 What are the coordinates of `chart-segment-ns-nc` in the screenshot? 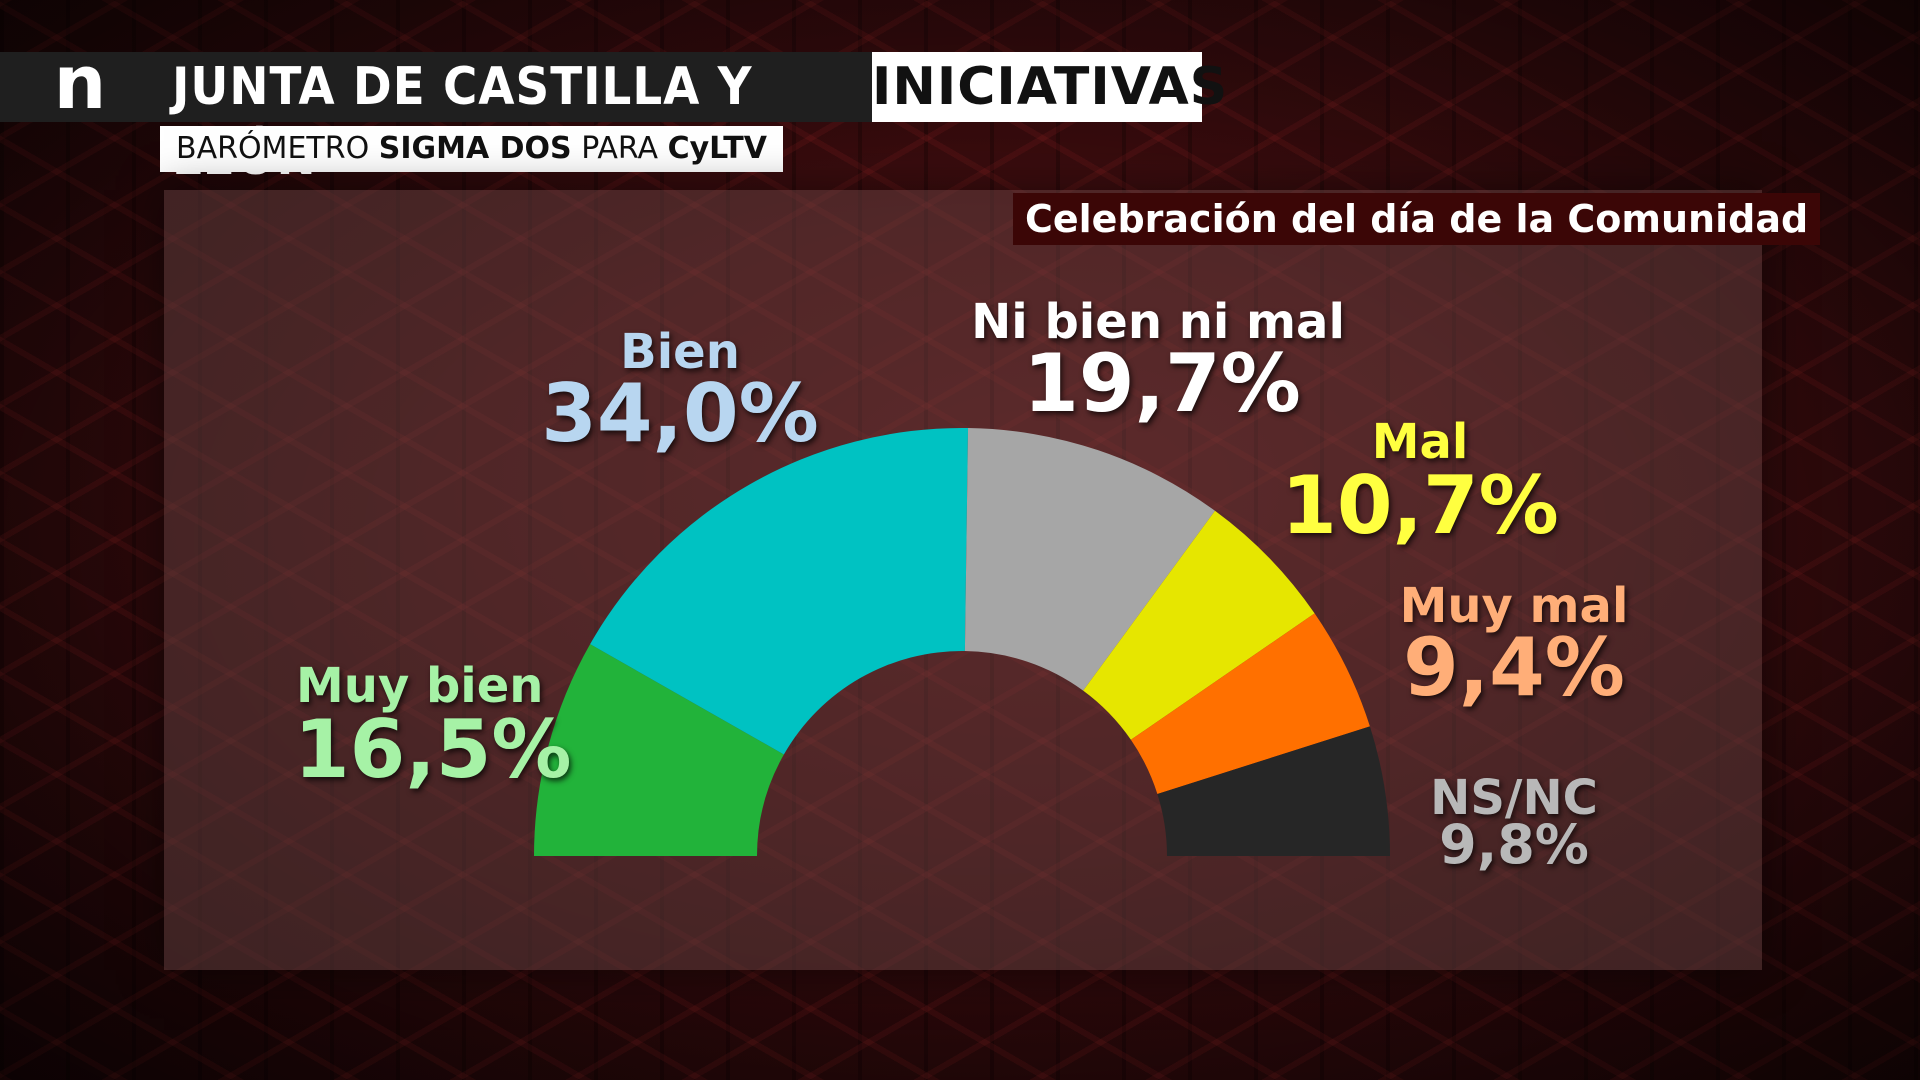 It's located at (1273, 791).